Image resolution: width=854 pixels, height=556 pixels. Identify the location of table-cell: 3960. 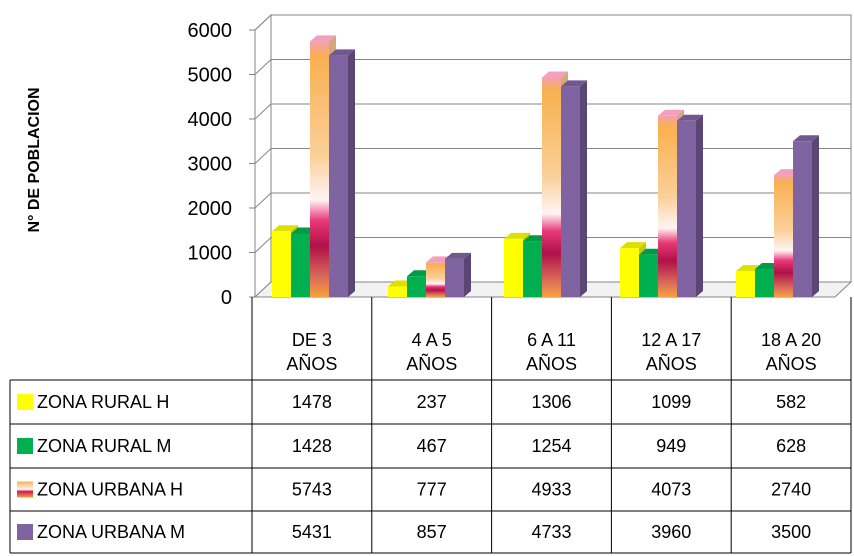
(671, 532).